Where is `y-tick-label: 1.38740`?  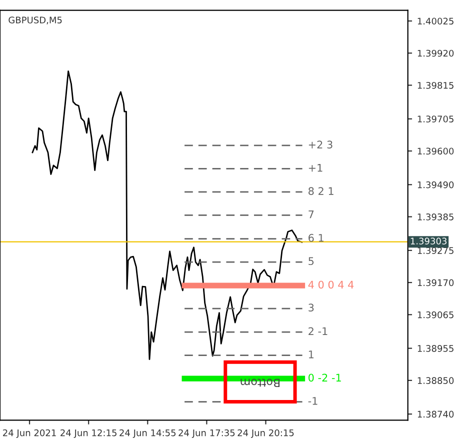
y-tick-label: 1.38740 is located at coordinates (436, 414).